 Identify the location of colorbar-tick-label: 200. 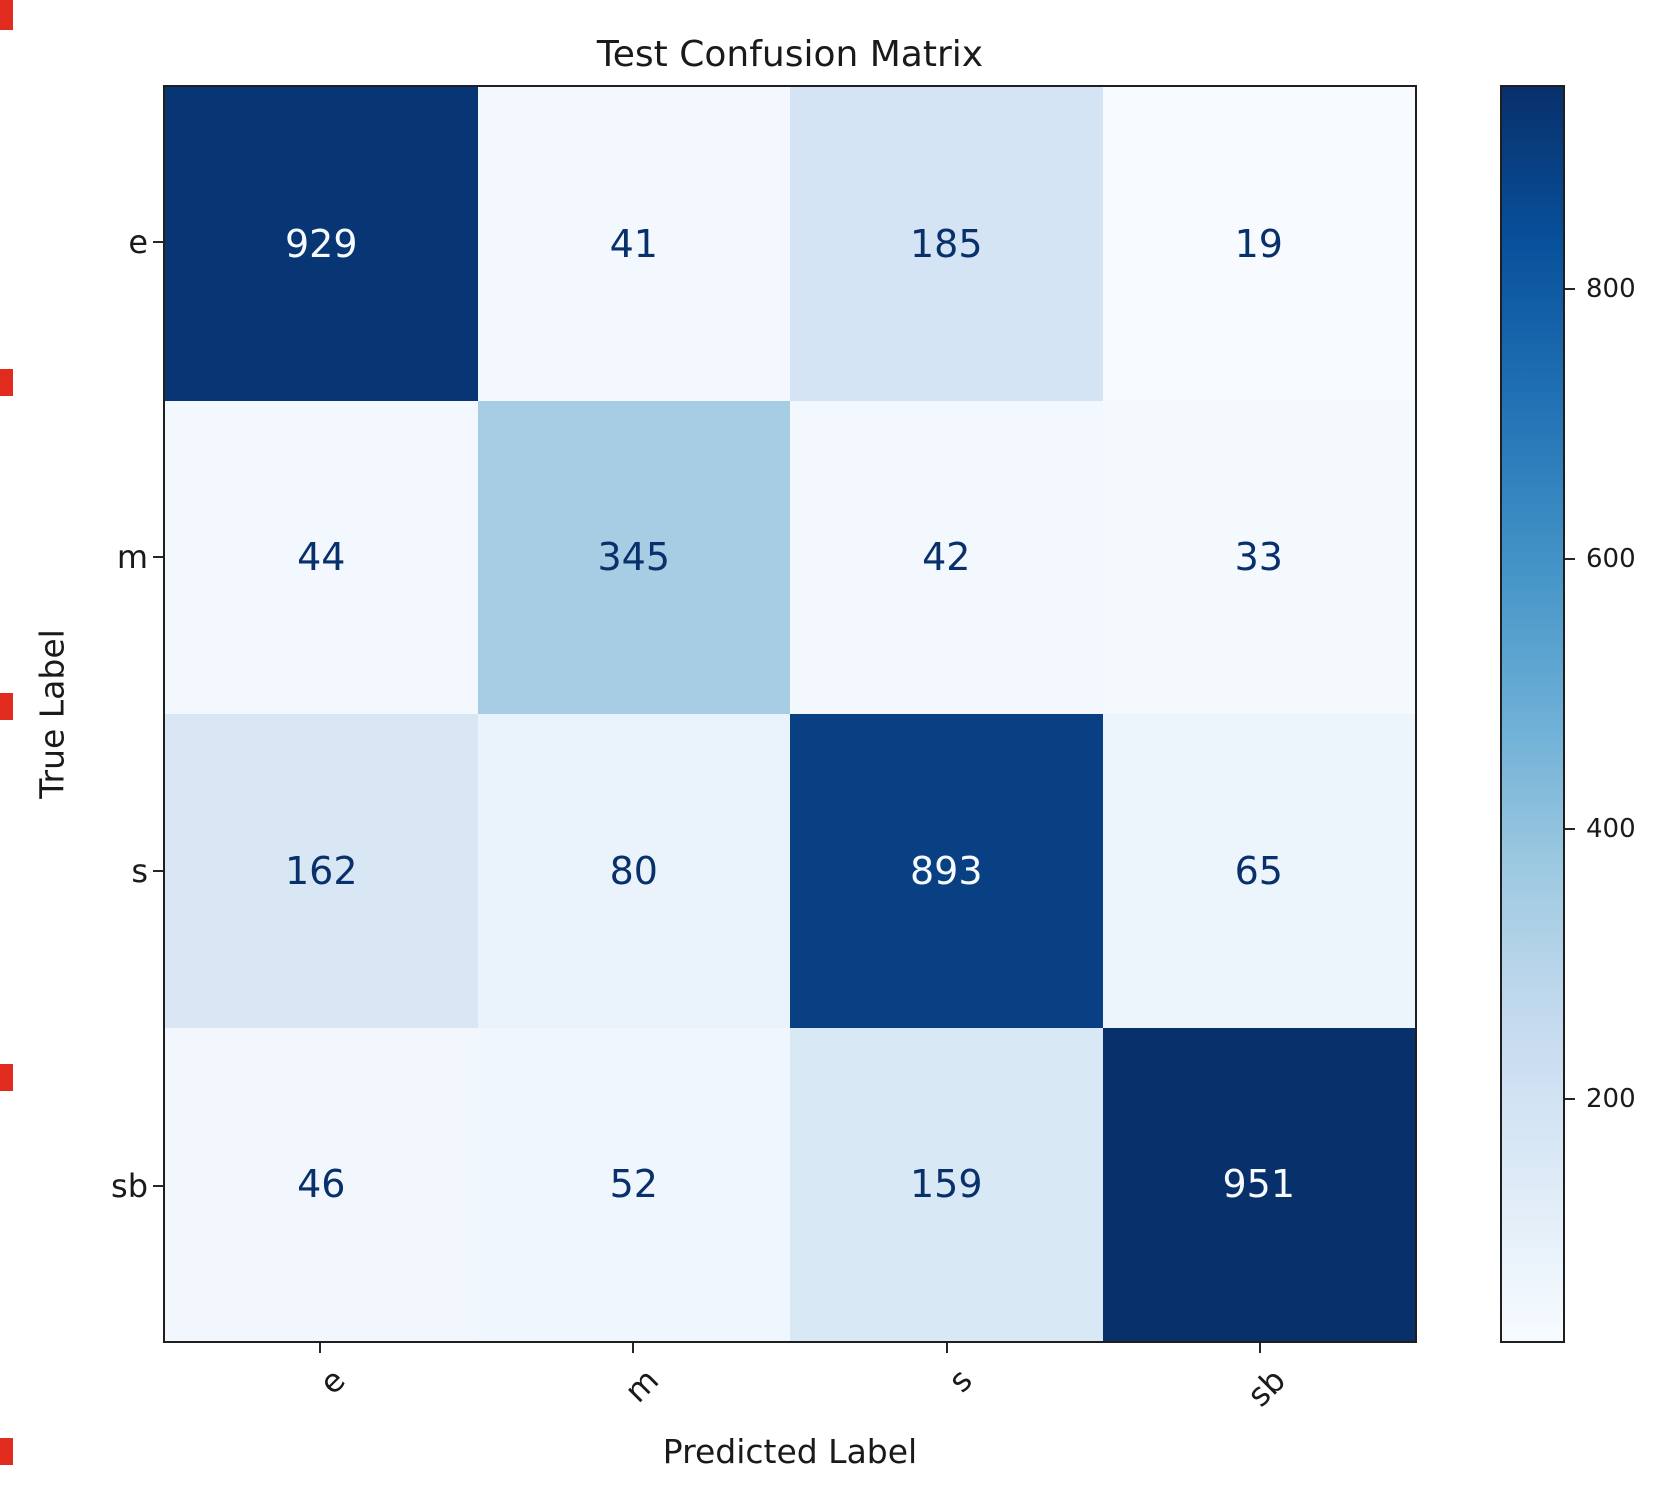
(1611, 1098).